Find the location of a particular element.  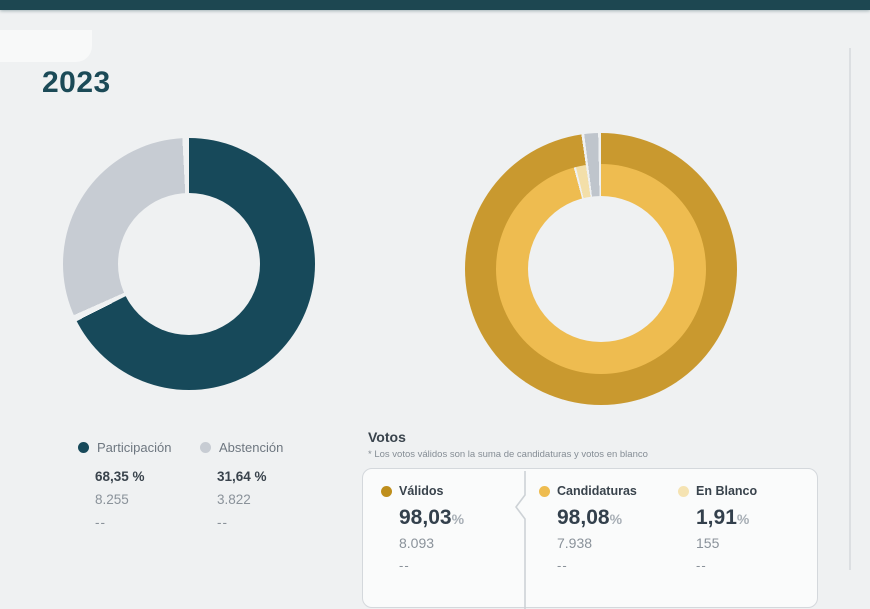

participacion-count: 8.255 is located at coordinates (112, 499).